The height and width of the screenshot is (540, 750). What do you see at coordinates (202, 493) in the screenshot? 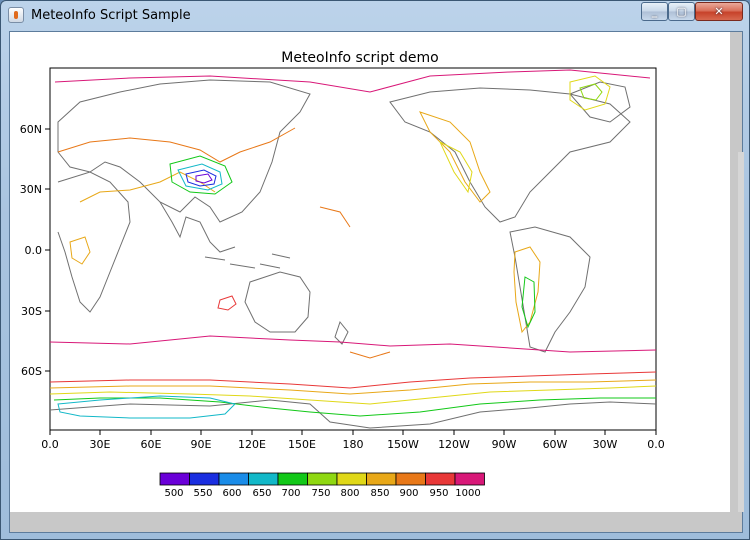
I see `legend-label: 550` at bounding box center [202, 493].